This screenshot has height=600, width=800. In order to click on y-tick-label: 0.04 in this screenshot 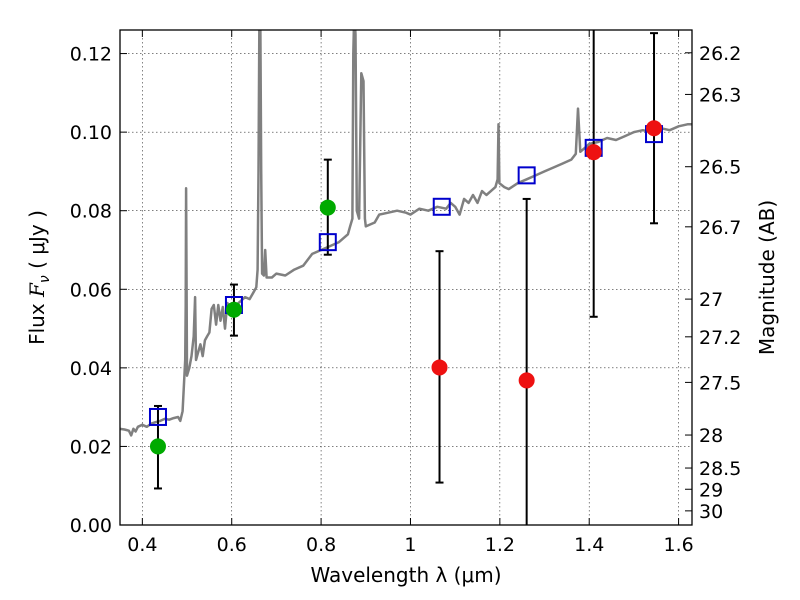, I will do `click(91, 369)`.